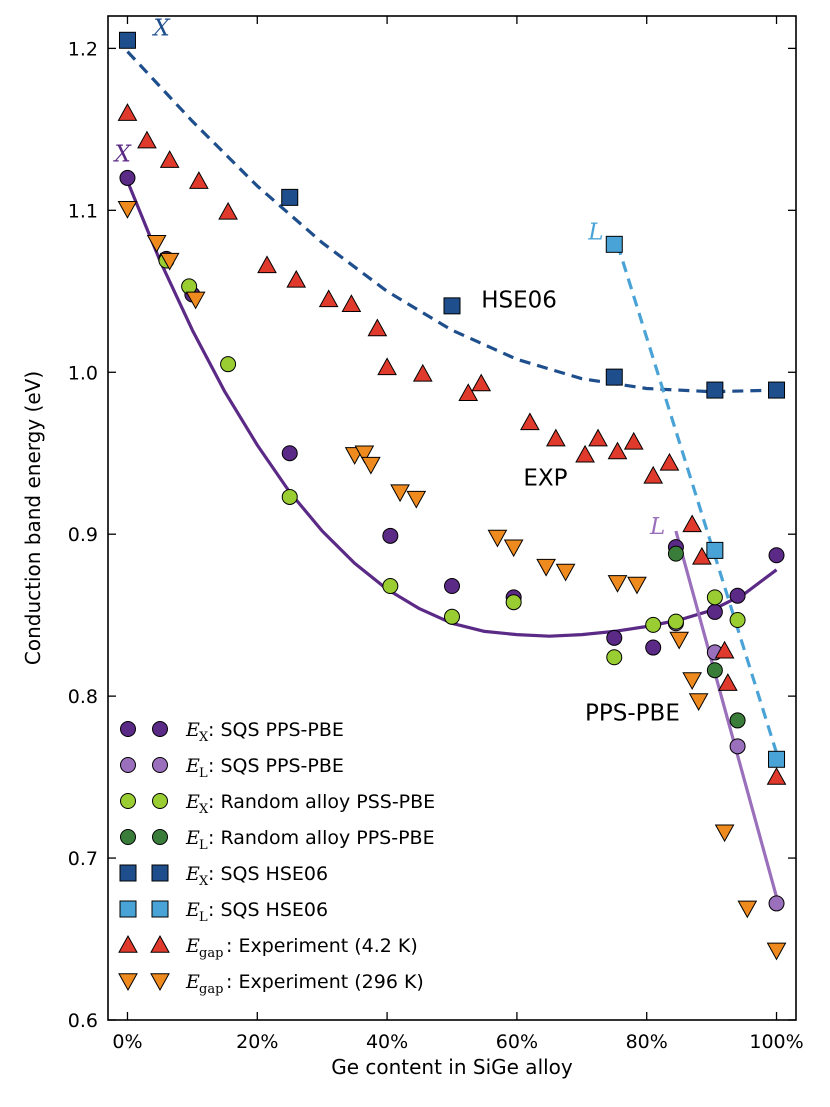 This screenshot has width=830, height=1107. Describe the element at coordinates (128, 801) in the screenshot. I see `ex-random-pss-legend-marker` at that location.